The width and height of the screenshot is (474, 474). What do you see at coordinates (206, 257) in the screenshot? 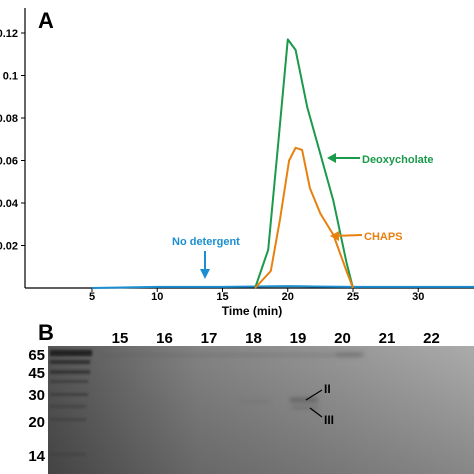
I see `annotation-no-detergent: No detergent` at bounding box center [206, 257].